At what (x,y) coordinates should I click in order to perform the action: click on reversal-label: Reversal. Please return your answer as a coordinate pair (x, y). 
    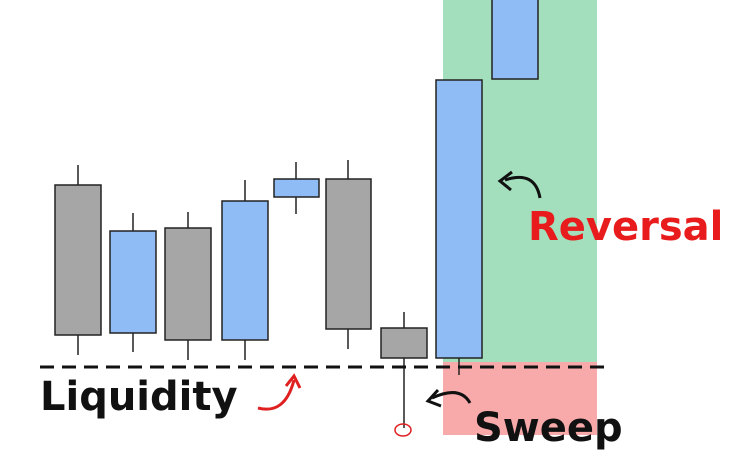
    Looking at the image, I should click on (625, 227).